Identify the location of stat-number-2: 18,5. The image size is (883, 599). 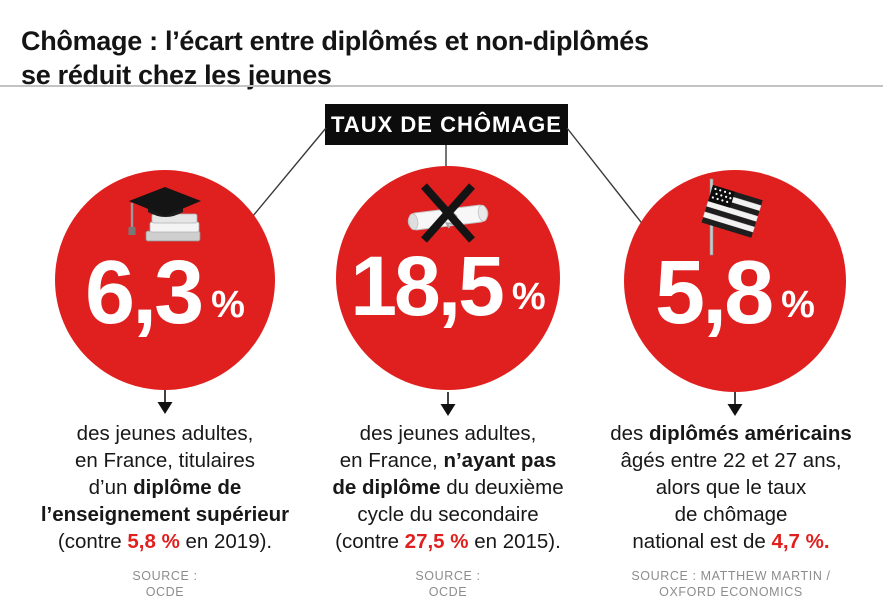
(427, 286).